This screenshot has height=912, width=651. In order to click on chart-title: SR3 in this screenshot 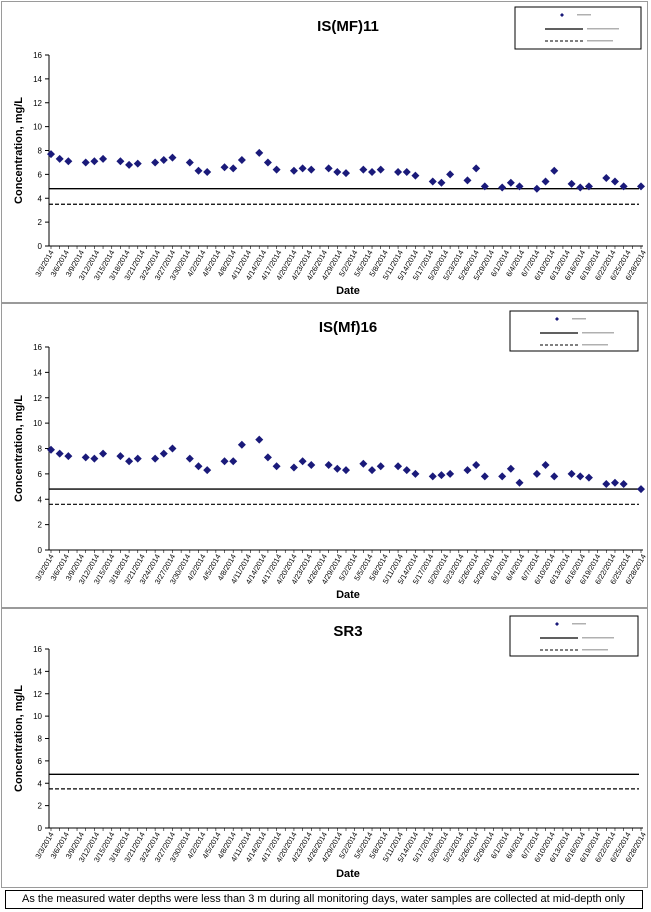, I will do `click(347, 631)`.